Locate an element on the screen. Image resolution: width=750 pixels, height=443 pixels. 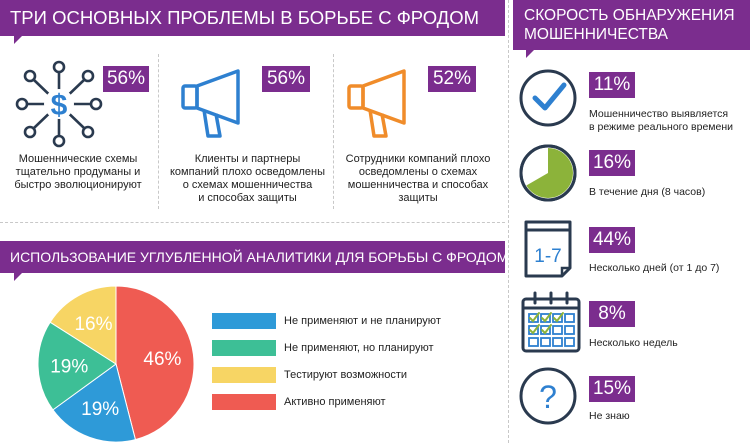
speed-4-percent: 8% is located at coordinates (612, 314).